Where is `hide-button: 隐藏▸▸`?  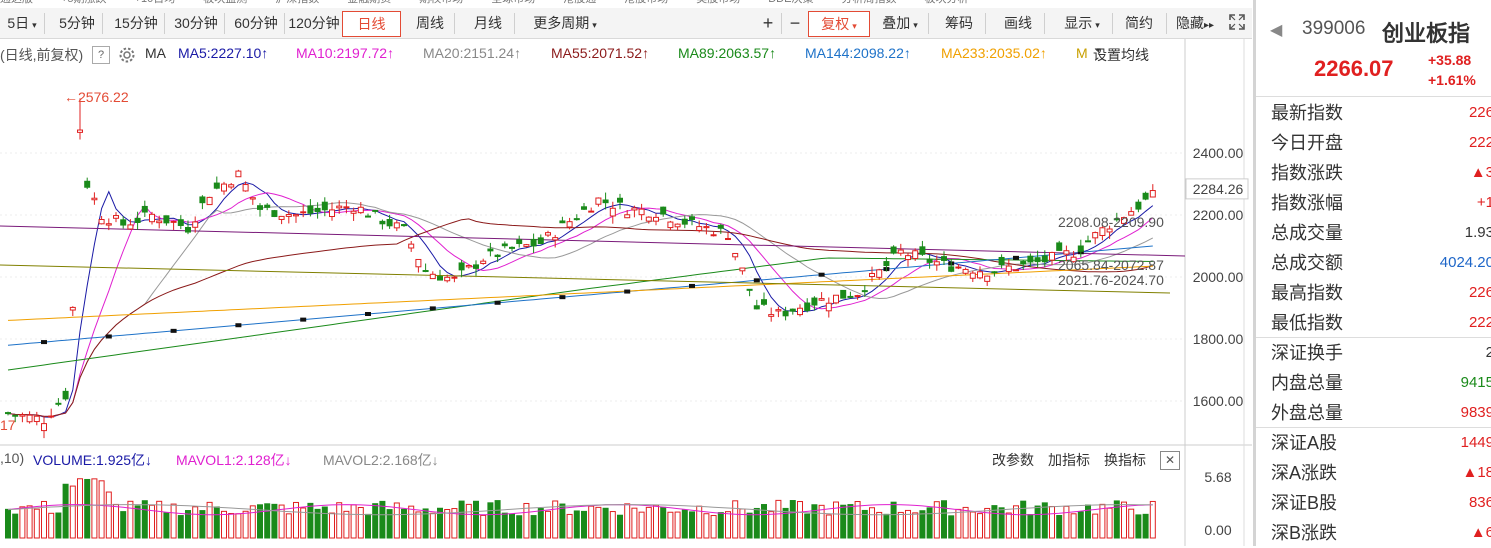
hide-button: 隐藏▸▸ is located at coordinates (1195, 23).